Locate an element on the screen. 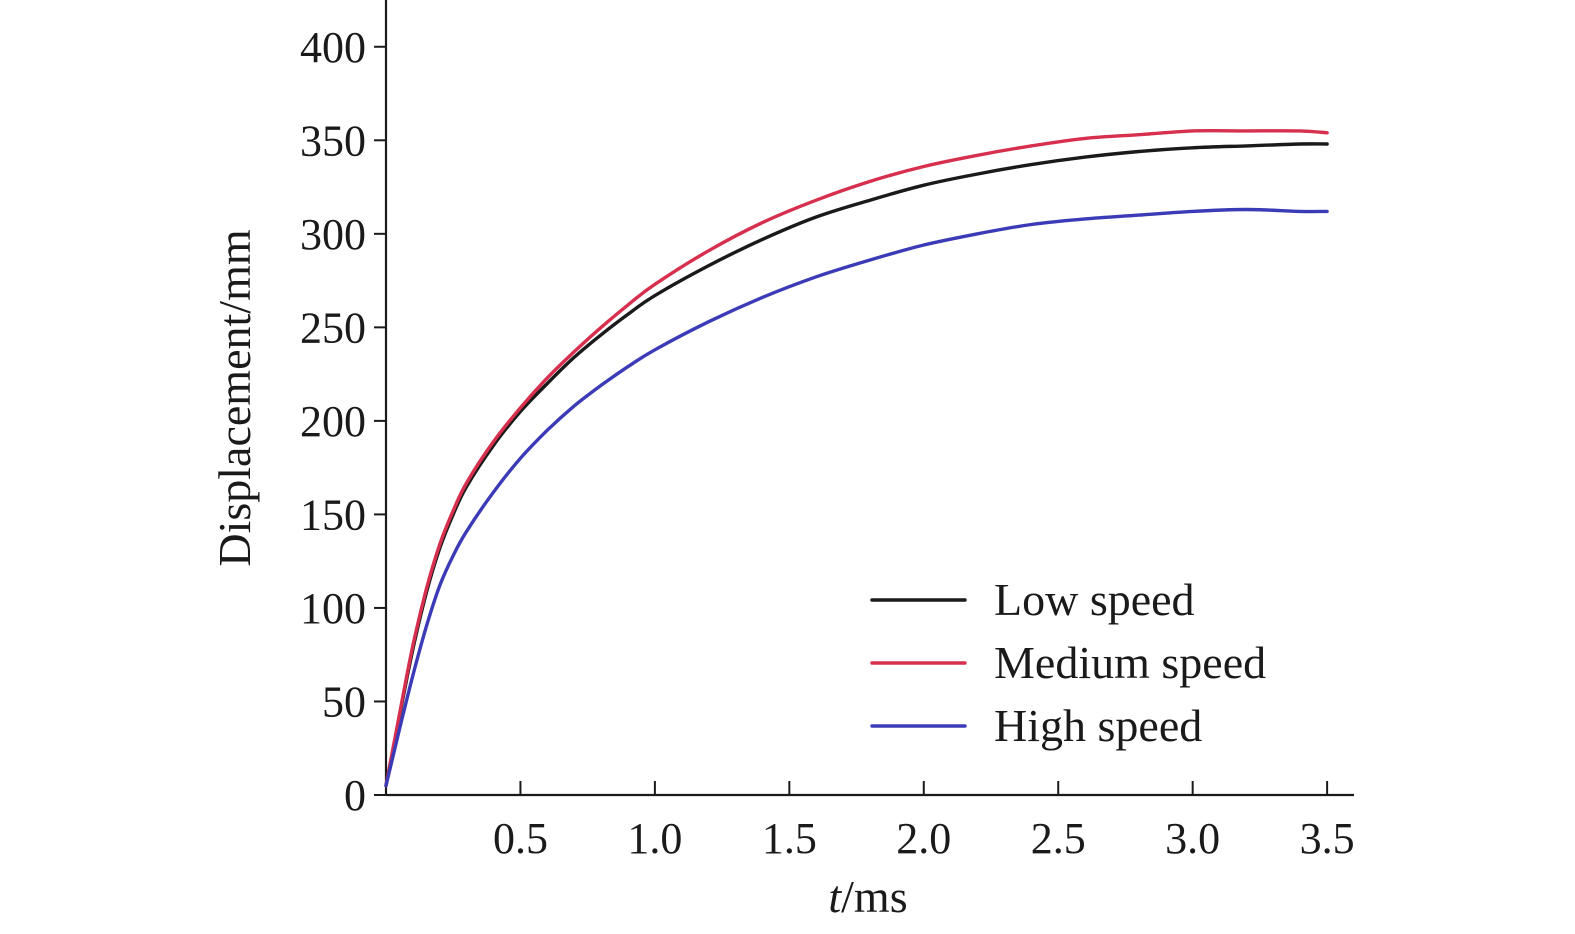  legend: Low speed Medium speed High speed is located at coordinates (1068, 662).